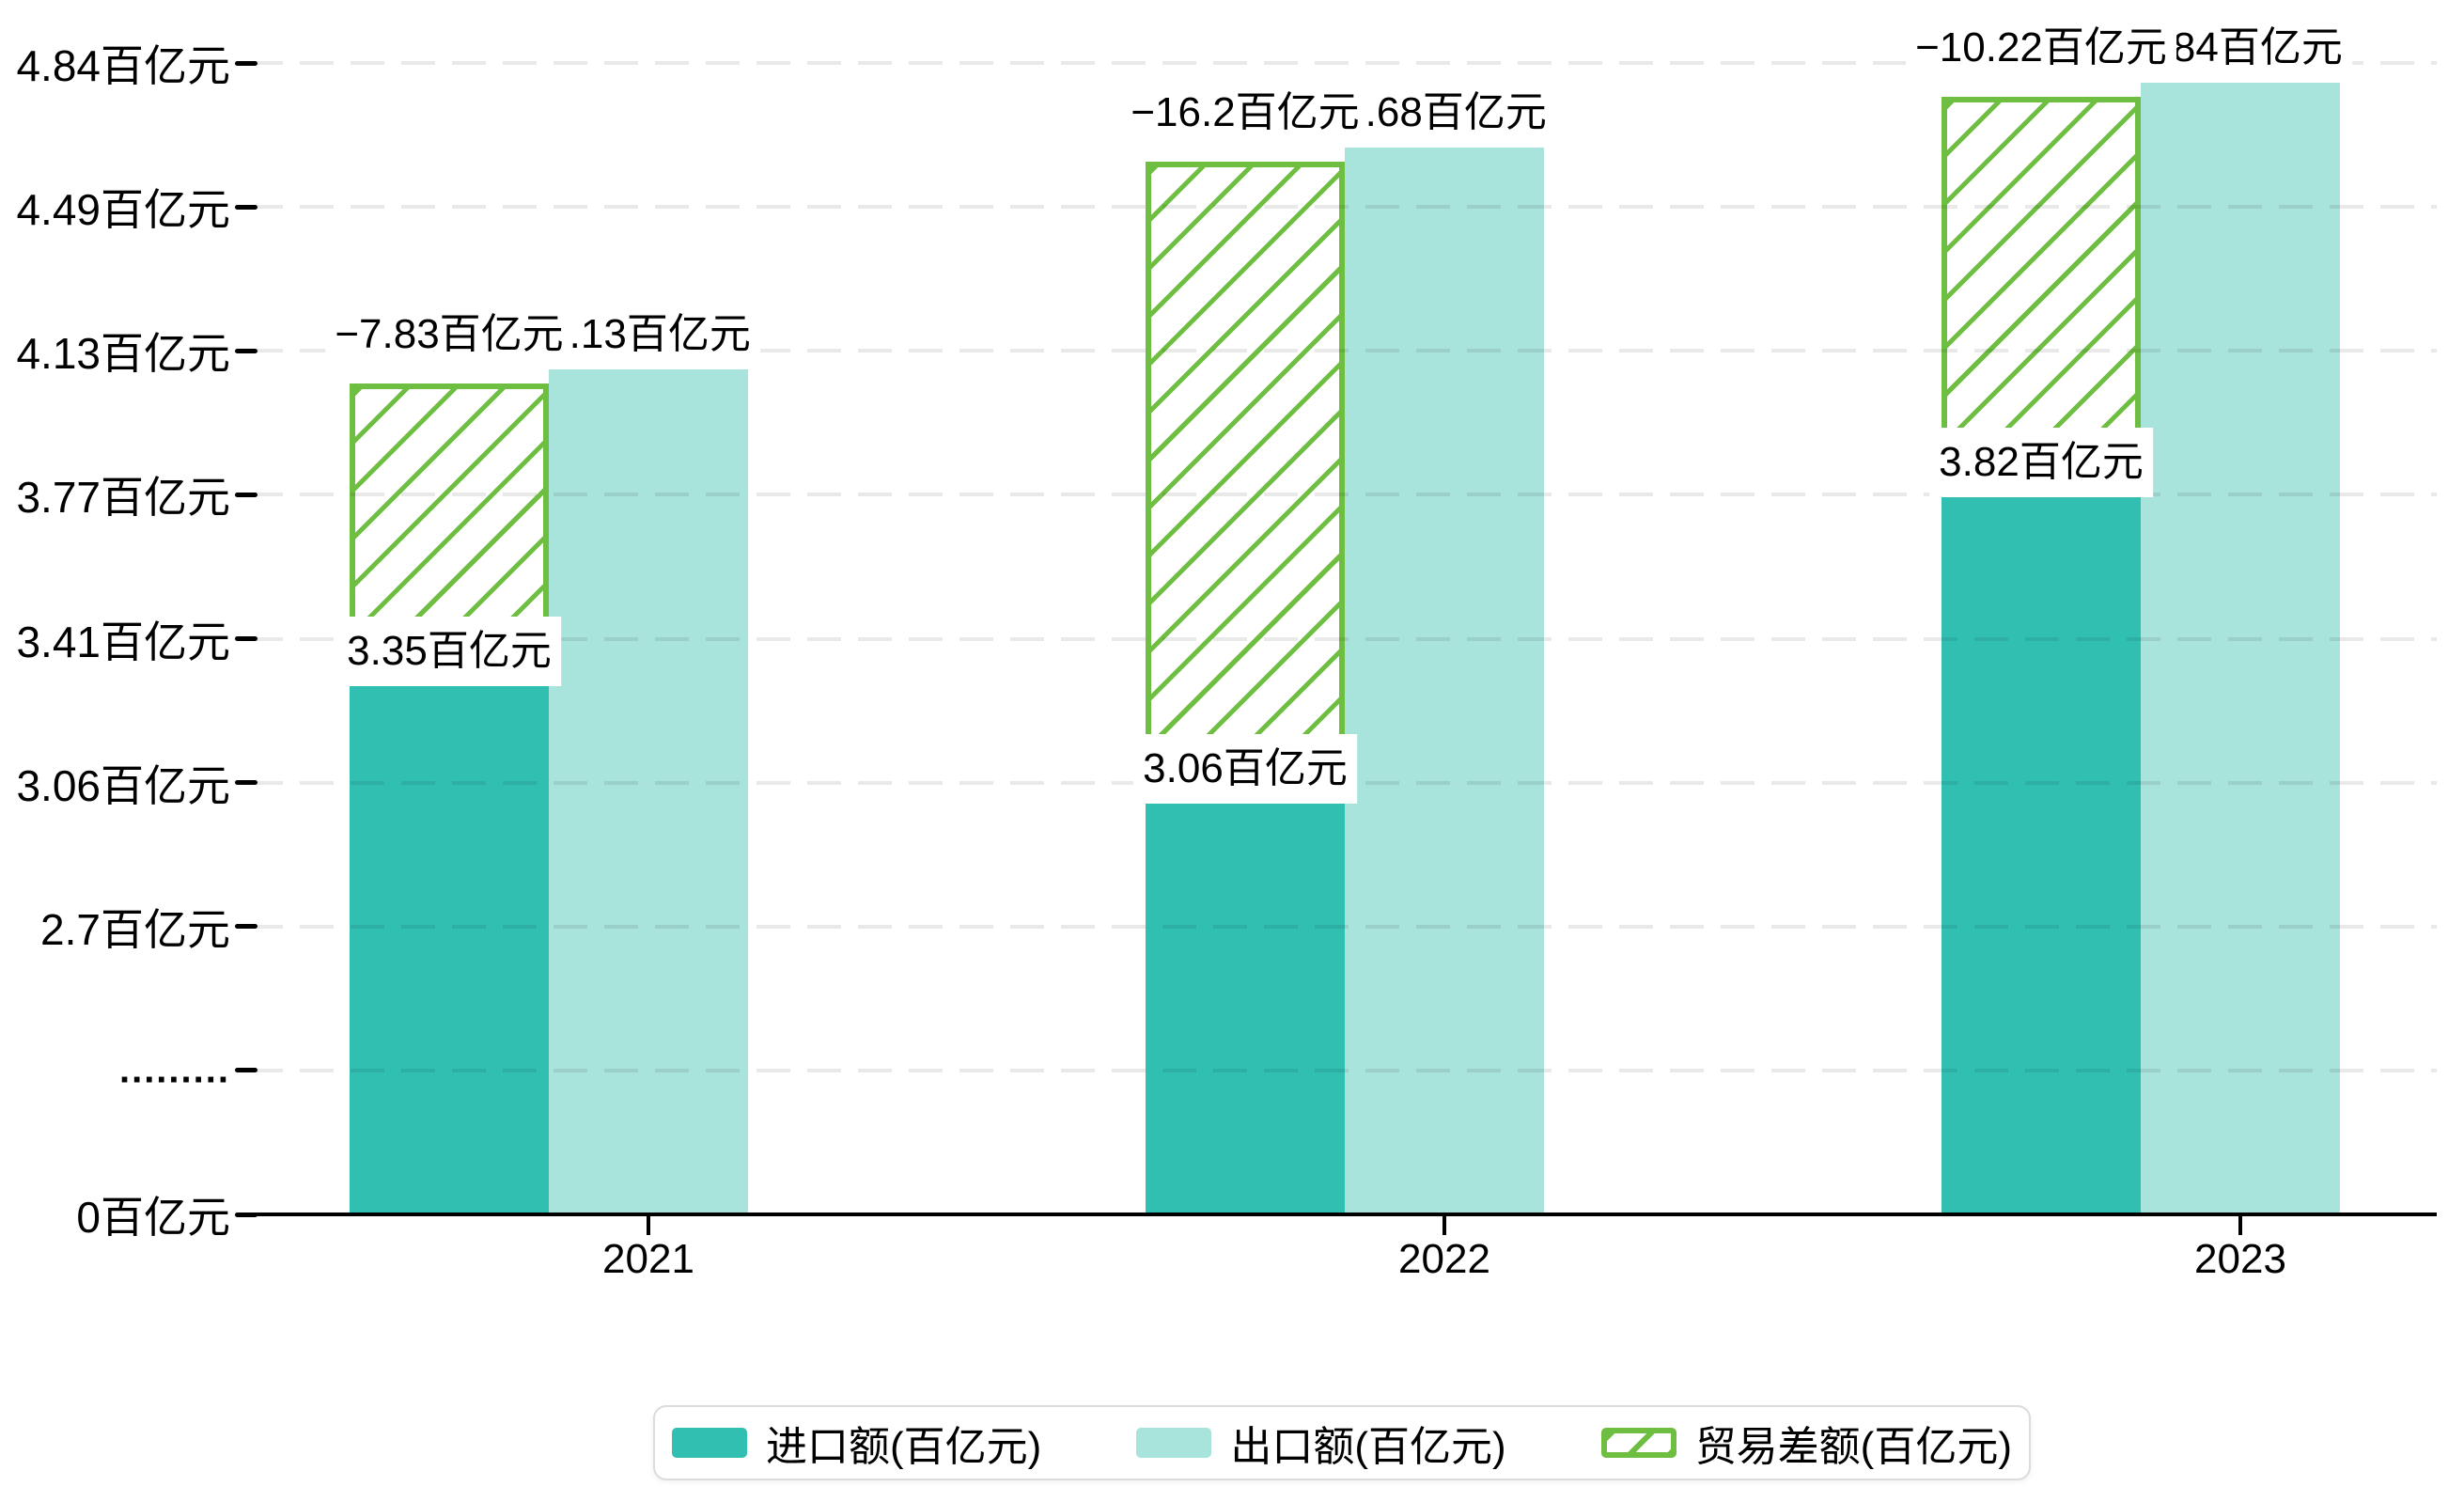 Image resolution: width=2464 pixels, height=1502 pixels. What do you see at coordinates (2041, 844) in the screenshot?
I see `import-bar-2023` at bounding box center [2041, 844].